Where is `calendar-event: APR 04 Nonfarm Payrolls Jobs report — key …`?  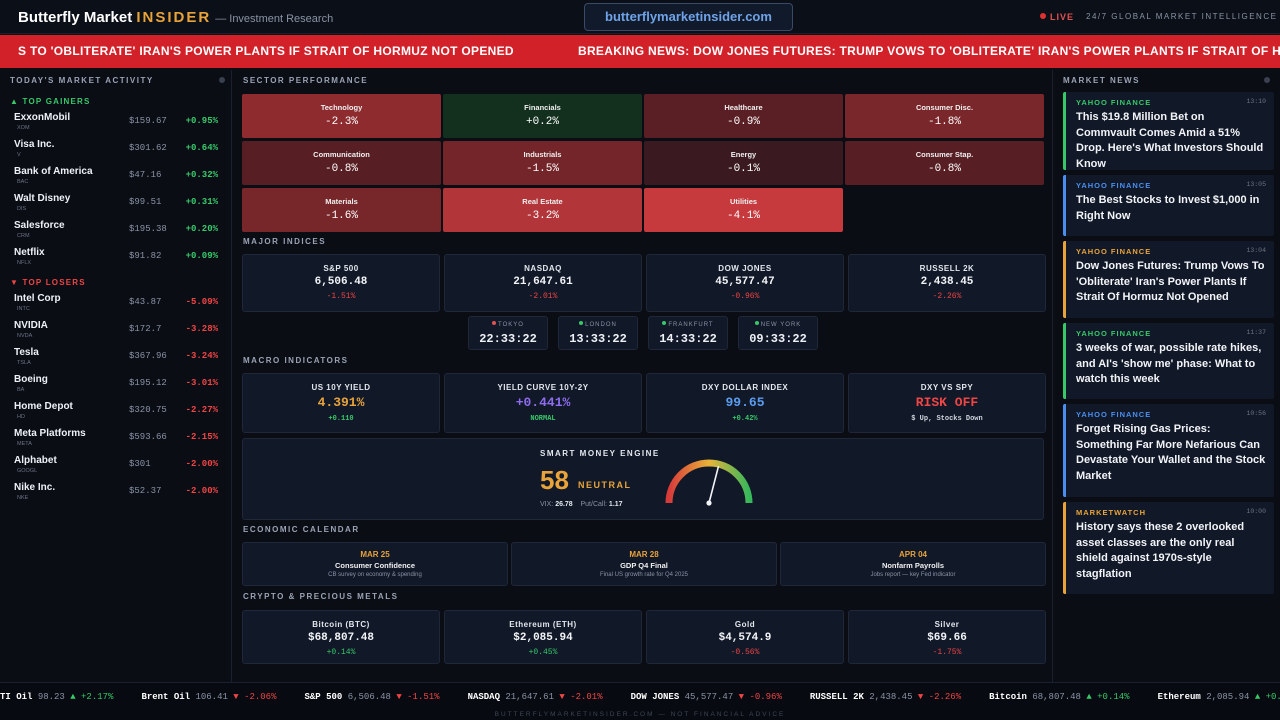 calendar-event: APR 04 Nonfarm Payrolls Jobs report — key … is located at coordinates (913, 564).